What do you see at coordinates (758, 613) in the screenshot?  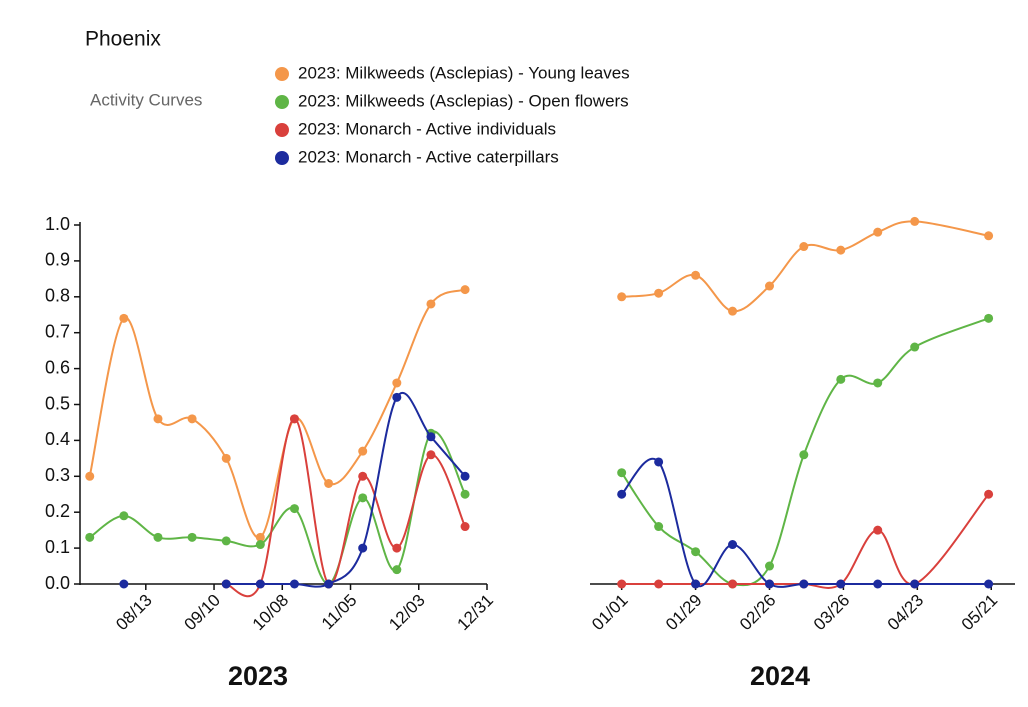 I see `x-tick-label: 02/26` at bounding box center [758, 613].